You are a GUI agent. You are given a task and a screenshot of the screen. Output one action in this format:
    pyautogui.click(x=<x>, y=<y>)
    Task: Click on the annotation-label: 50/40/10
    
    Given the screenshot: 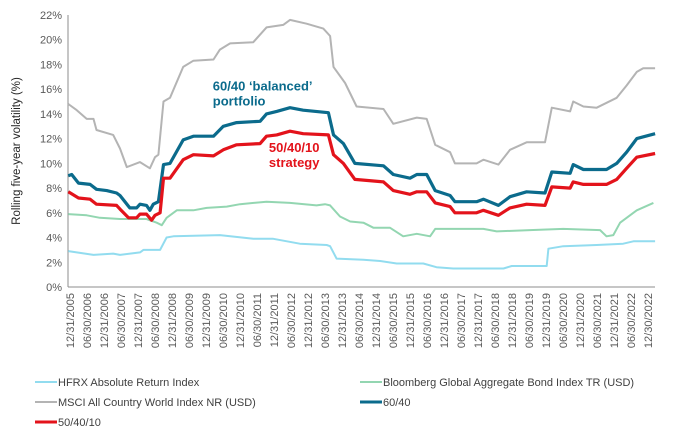 What is the action you would take?
    pyautogui.click(x=294, y=147)
    